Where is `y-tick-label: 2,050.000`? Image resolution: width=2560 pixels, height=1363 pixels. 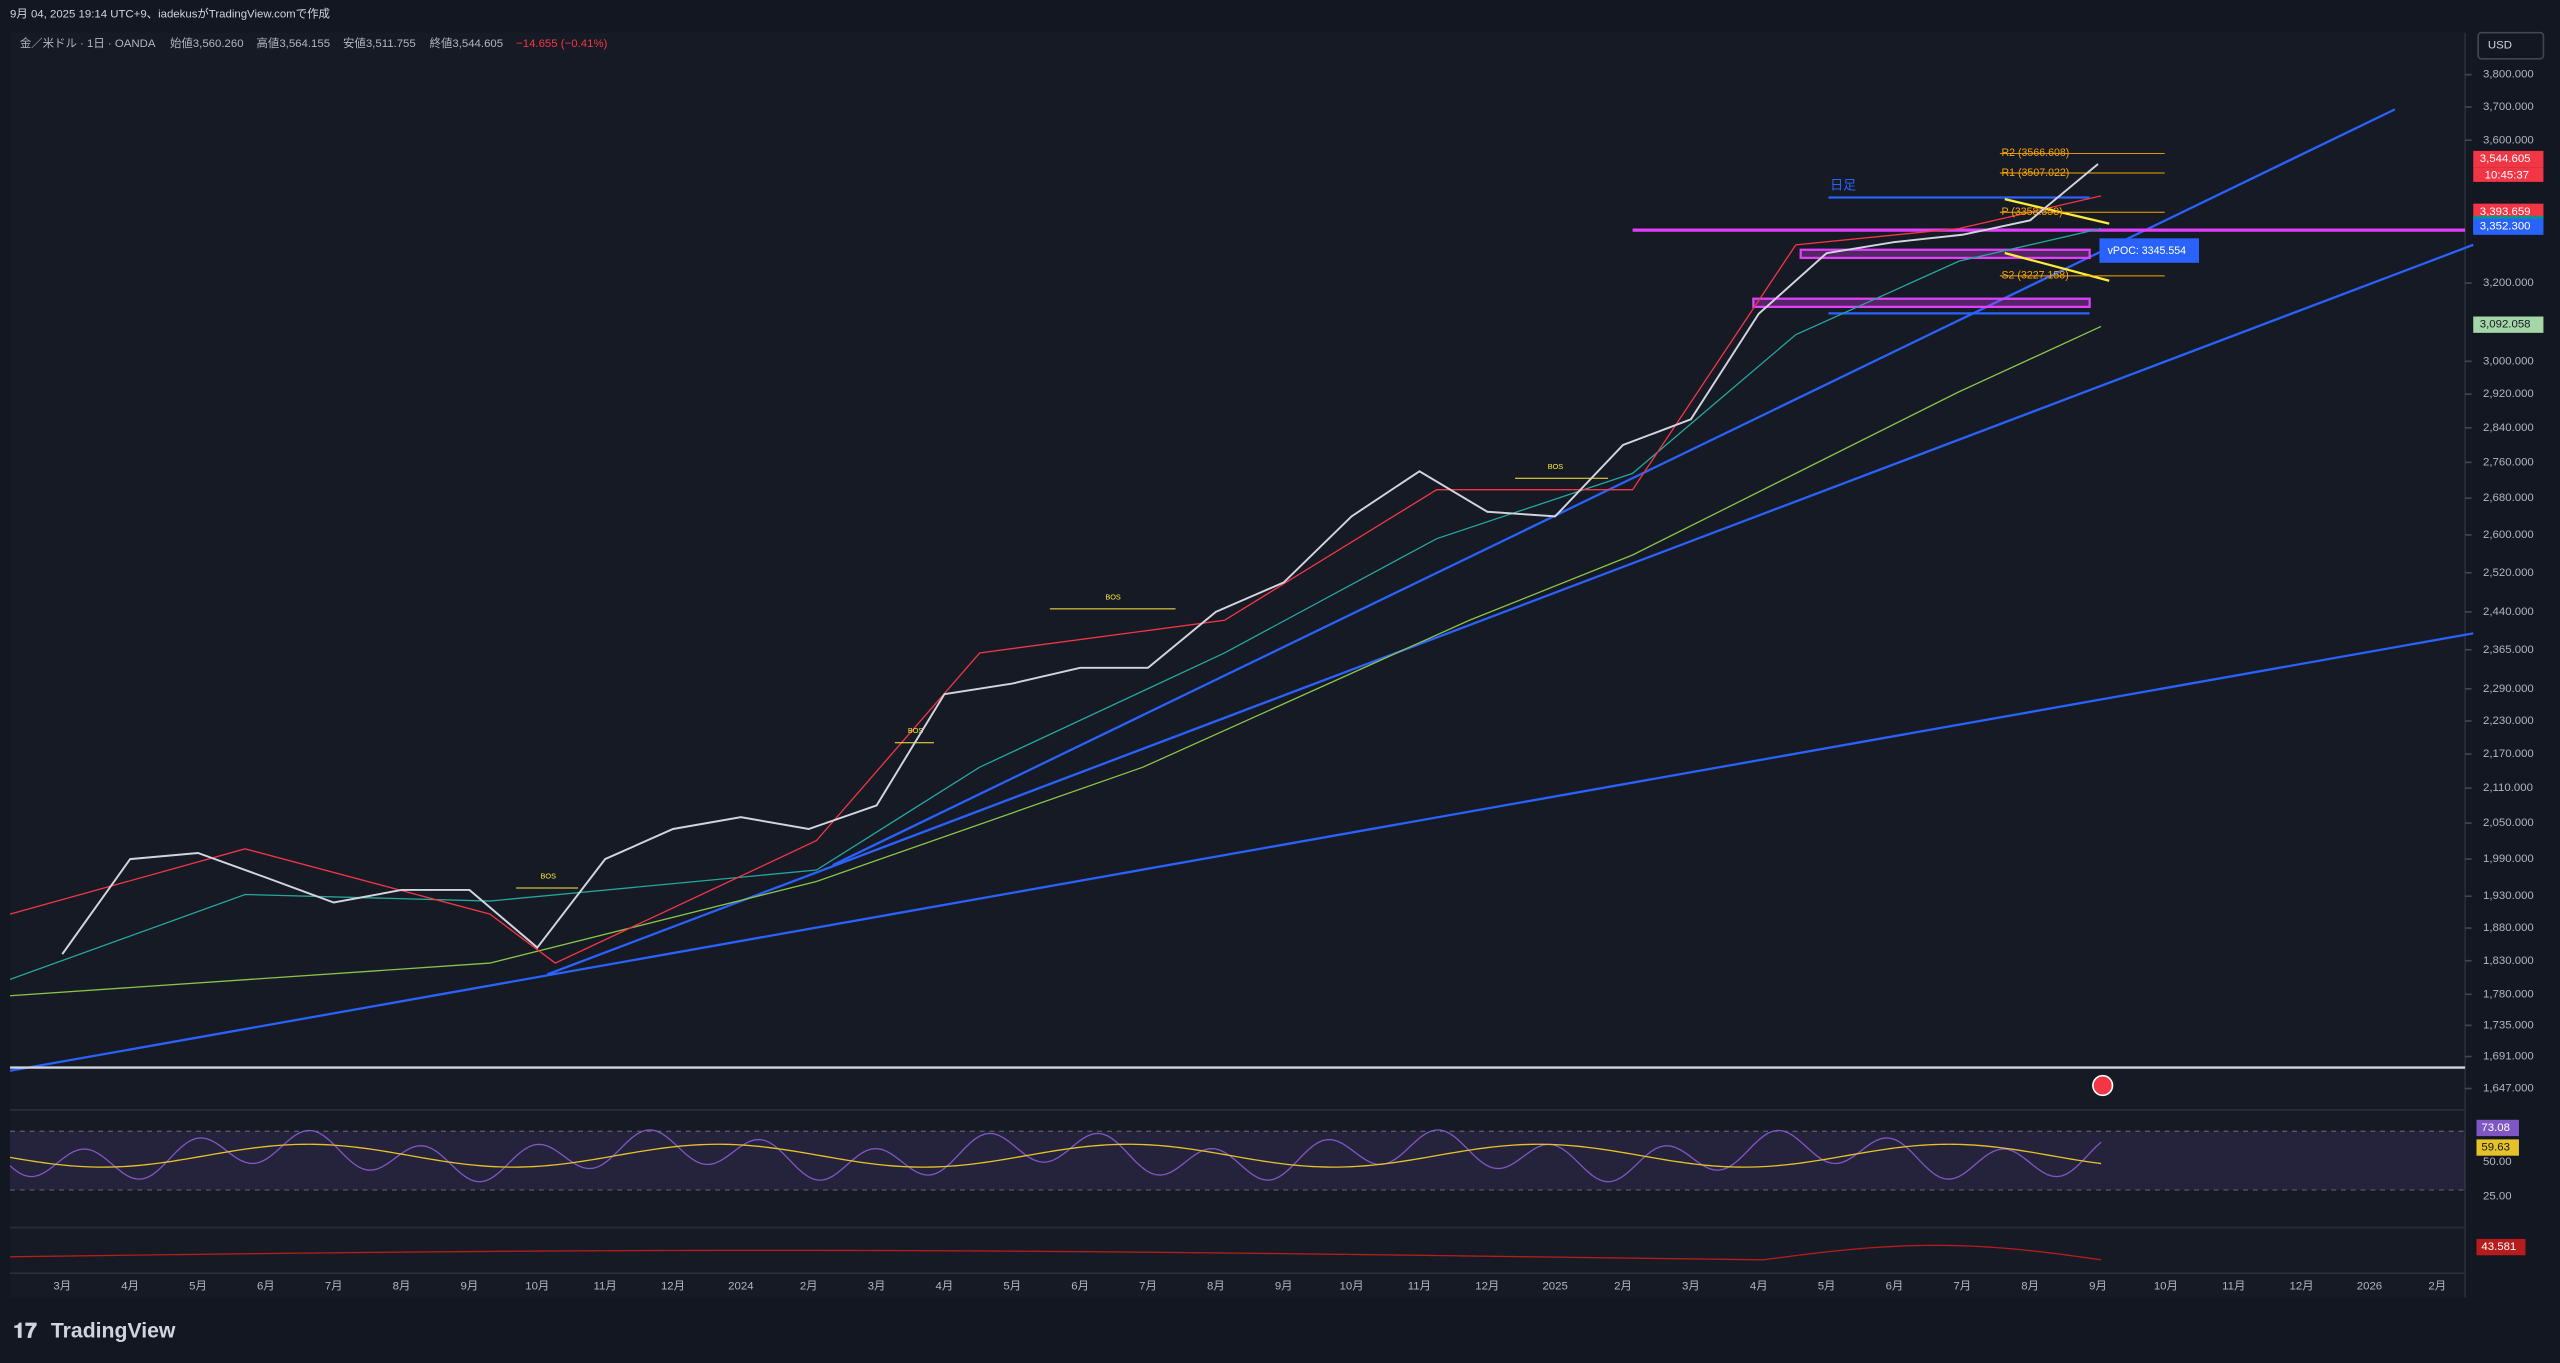 y-tick-label: 2,050.000 is located at coordinates (2508, 823).